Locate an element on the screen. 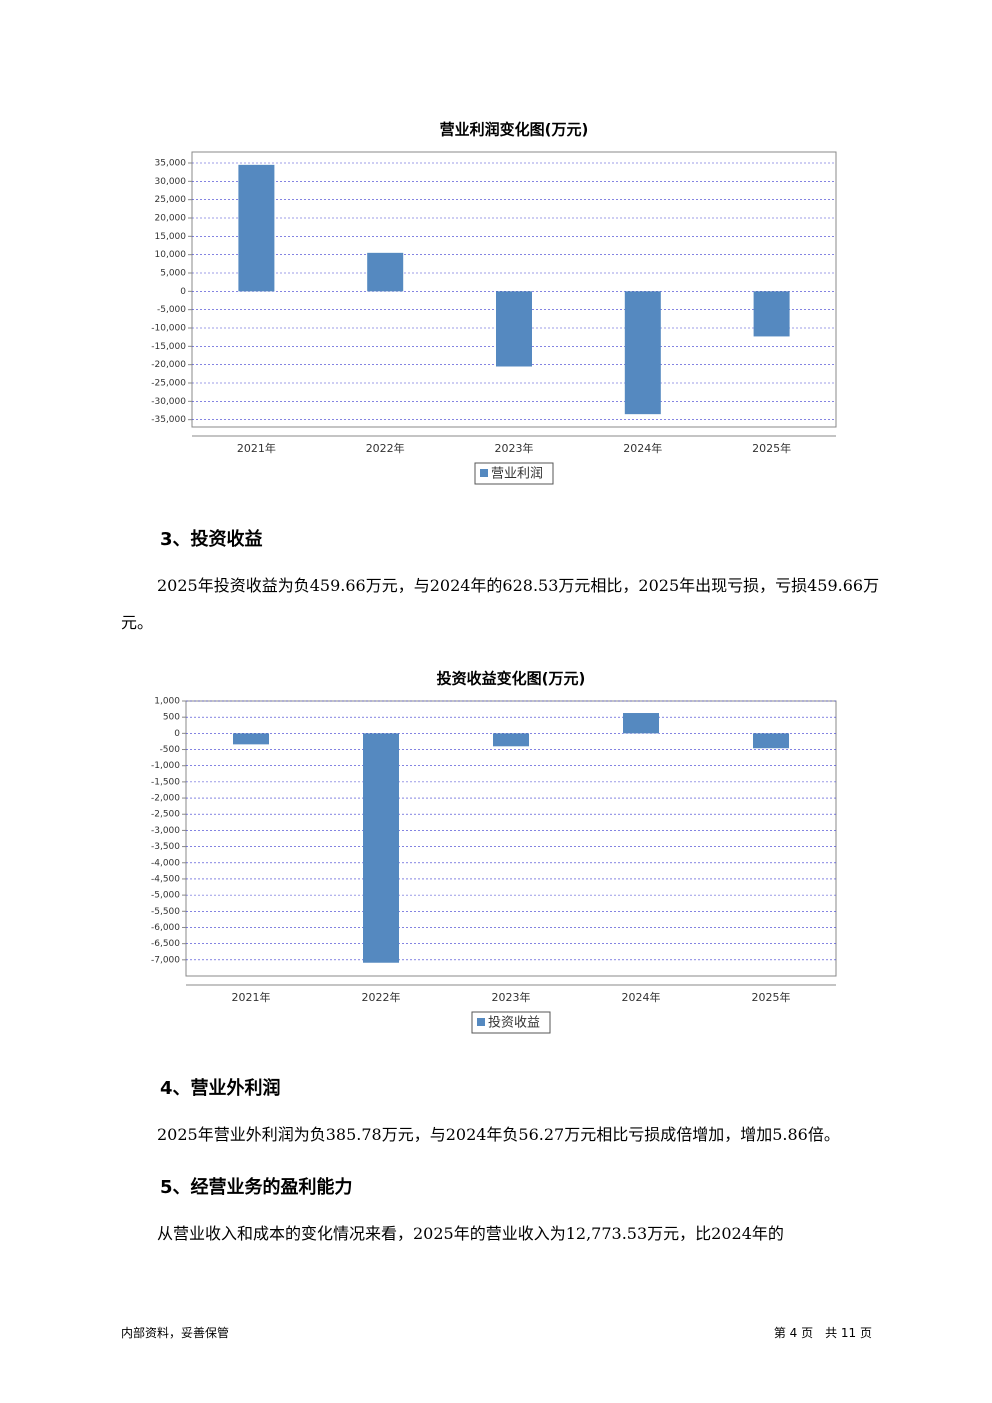 This screenshot has width=992, height=1403. y-tick-label: -1,000 is located at coordinates (165, 766).